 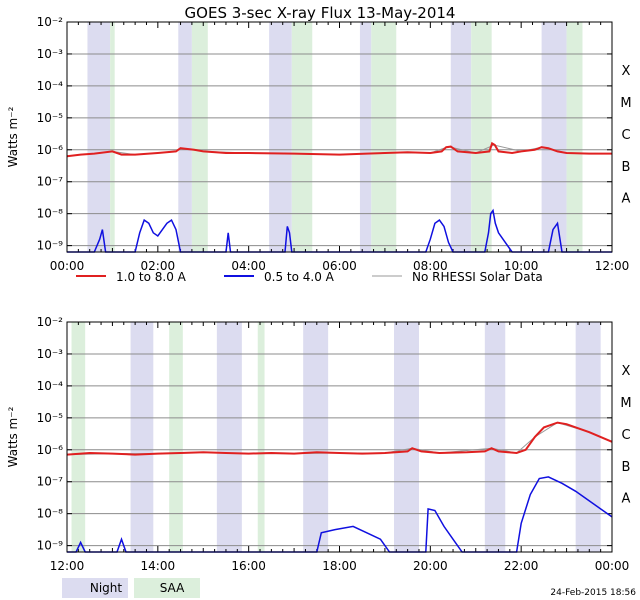 What do you see at coordinates (430, 266) in the screenshot?
I see `x-tick-label: 08:00` at bounding box center [430, 266].